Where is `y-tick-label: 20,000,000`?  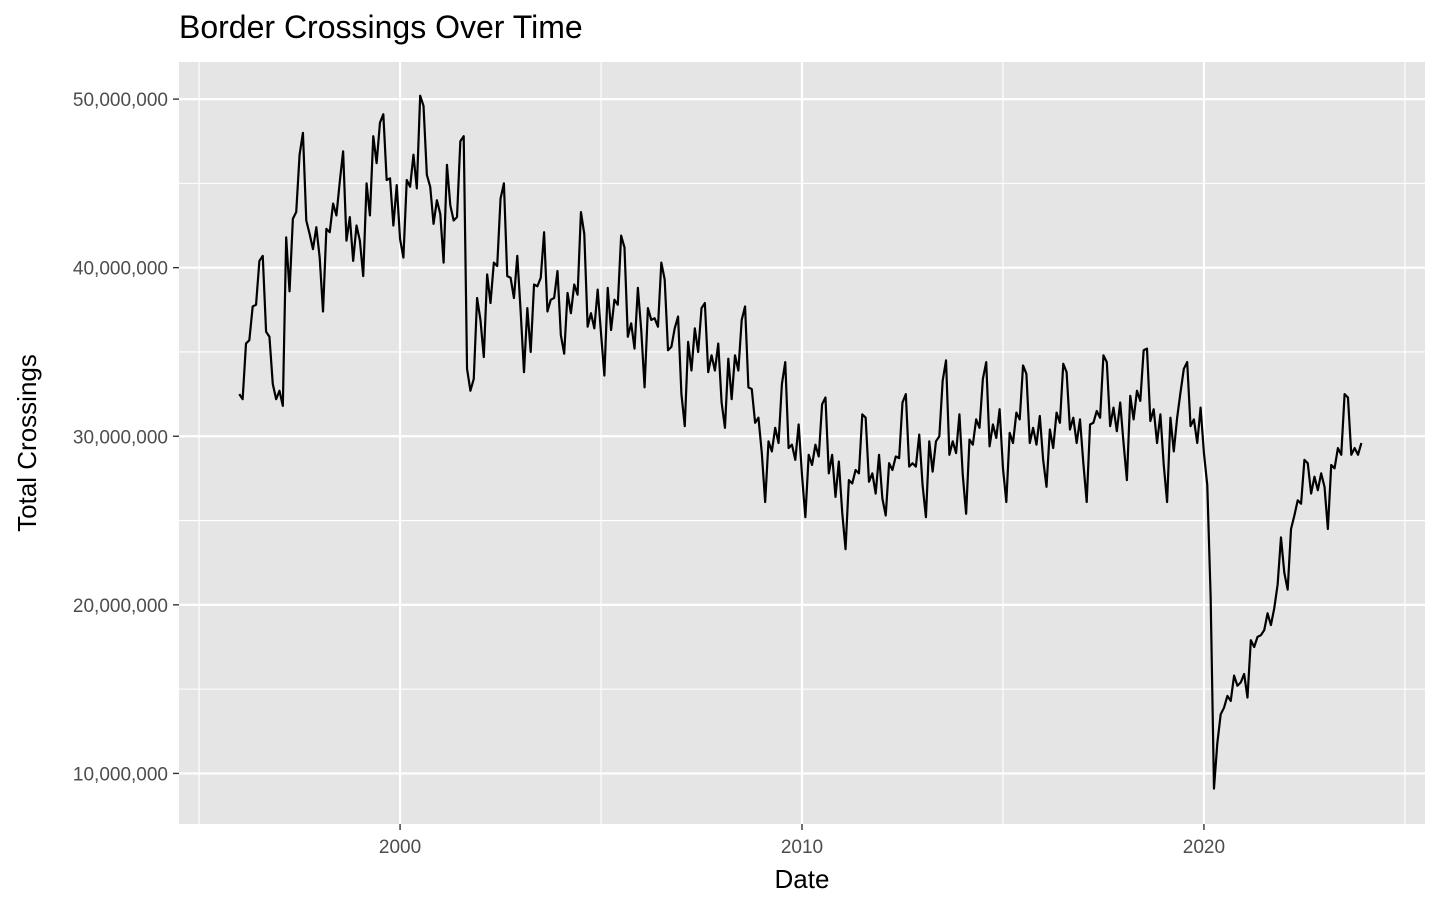 y-tick-label: 20,000,000 is located at coordinates (120, 606).